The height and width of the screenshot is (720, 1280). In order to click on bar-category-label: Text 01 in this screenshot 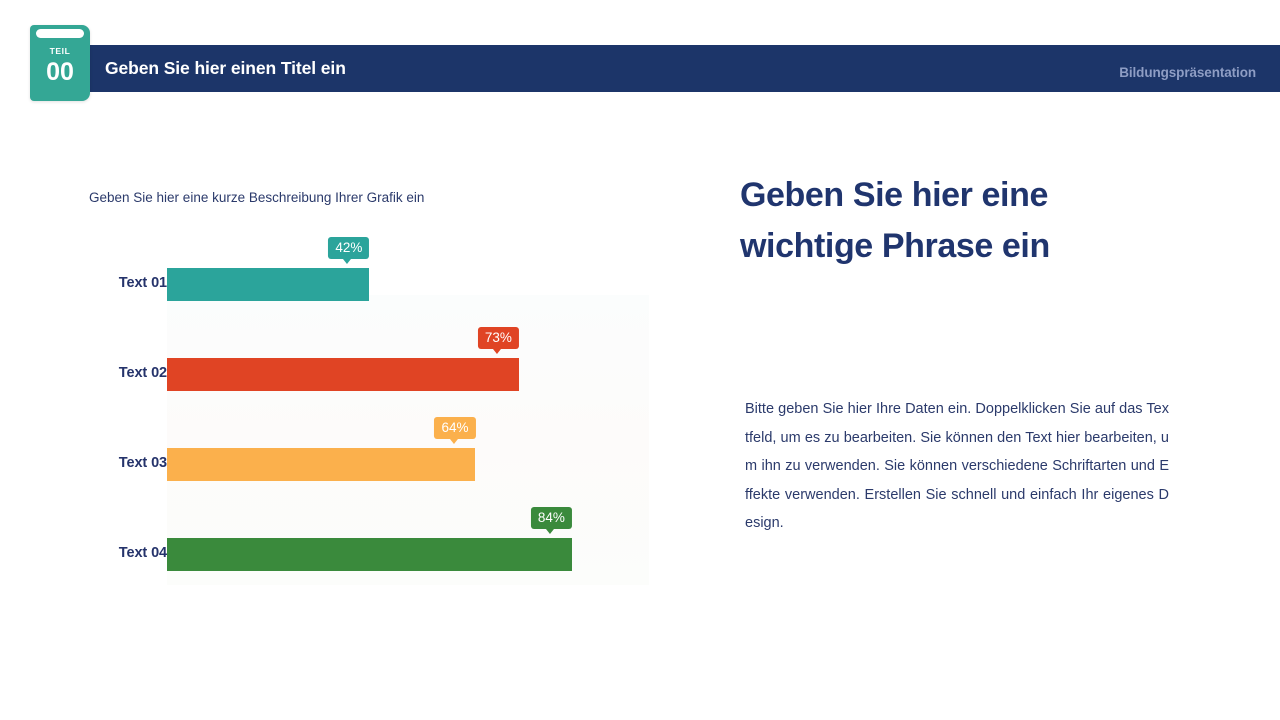, I will do `click(142, 283)`.